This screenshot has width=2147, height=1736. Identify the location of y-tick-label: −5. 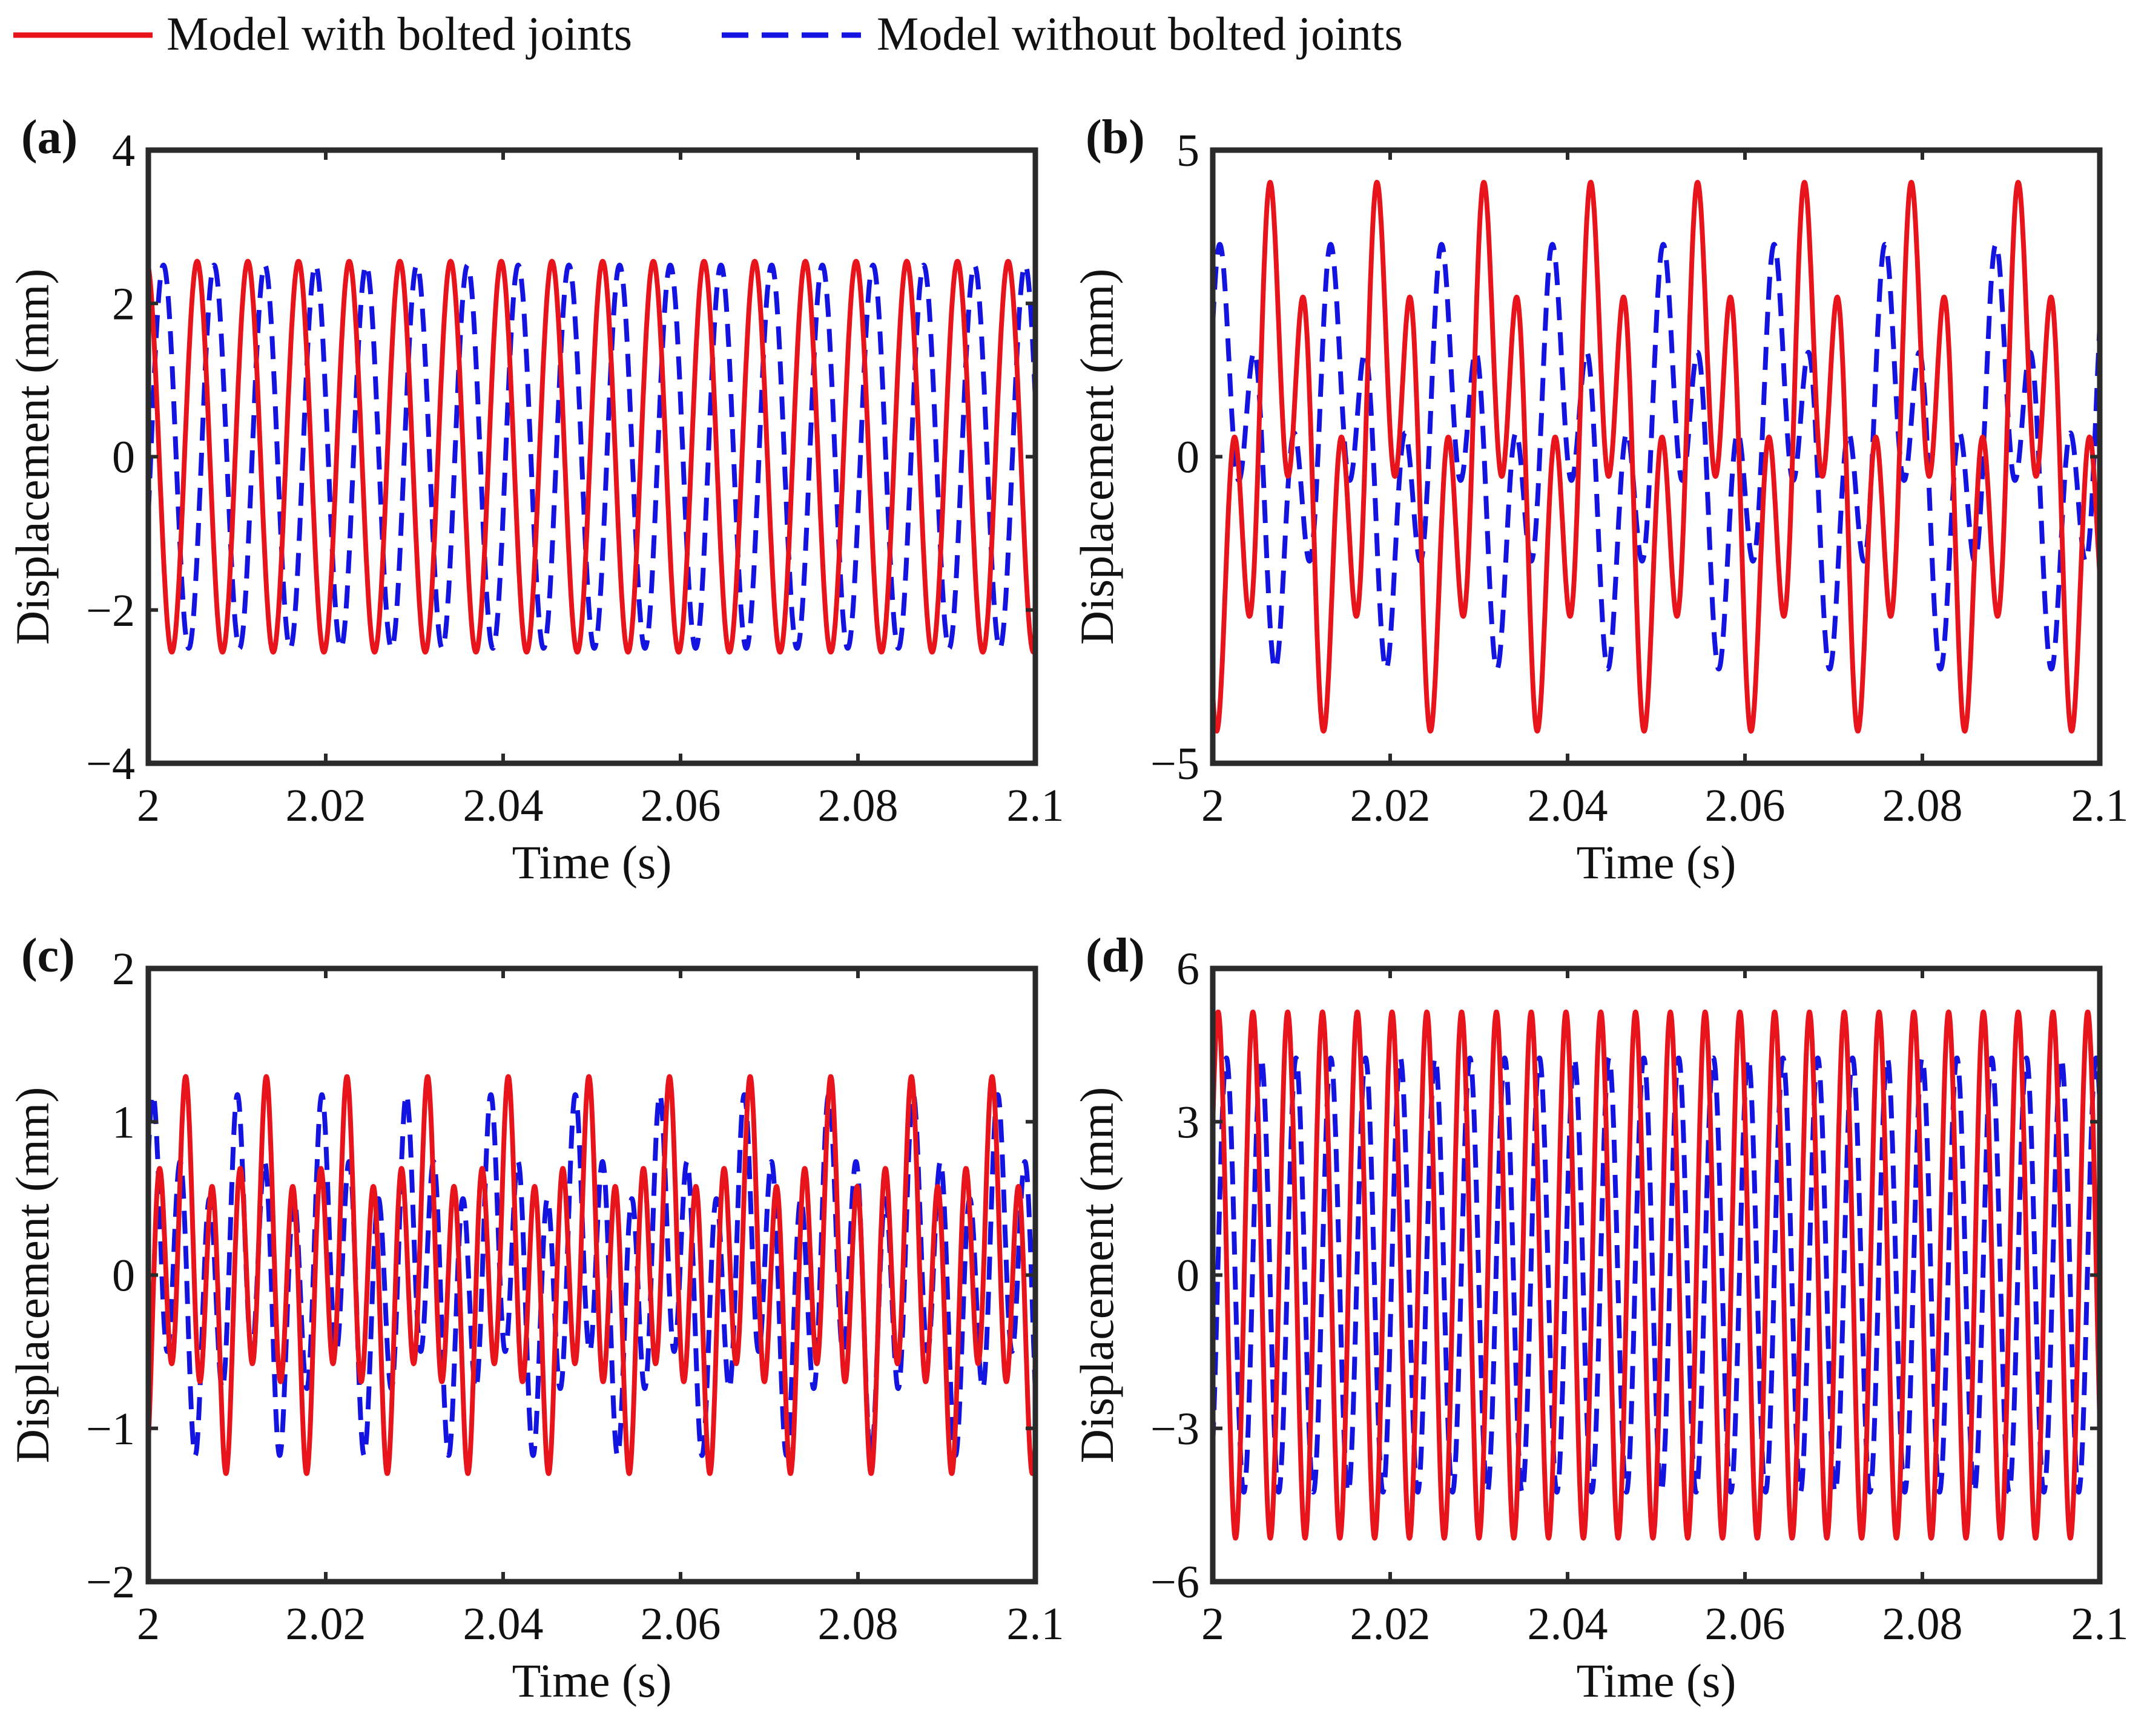
(1174, 763).